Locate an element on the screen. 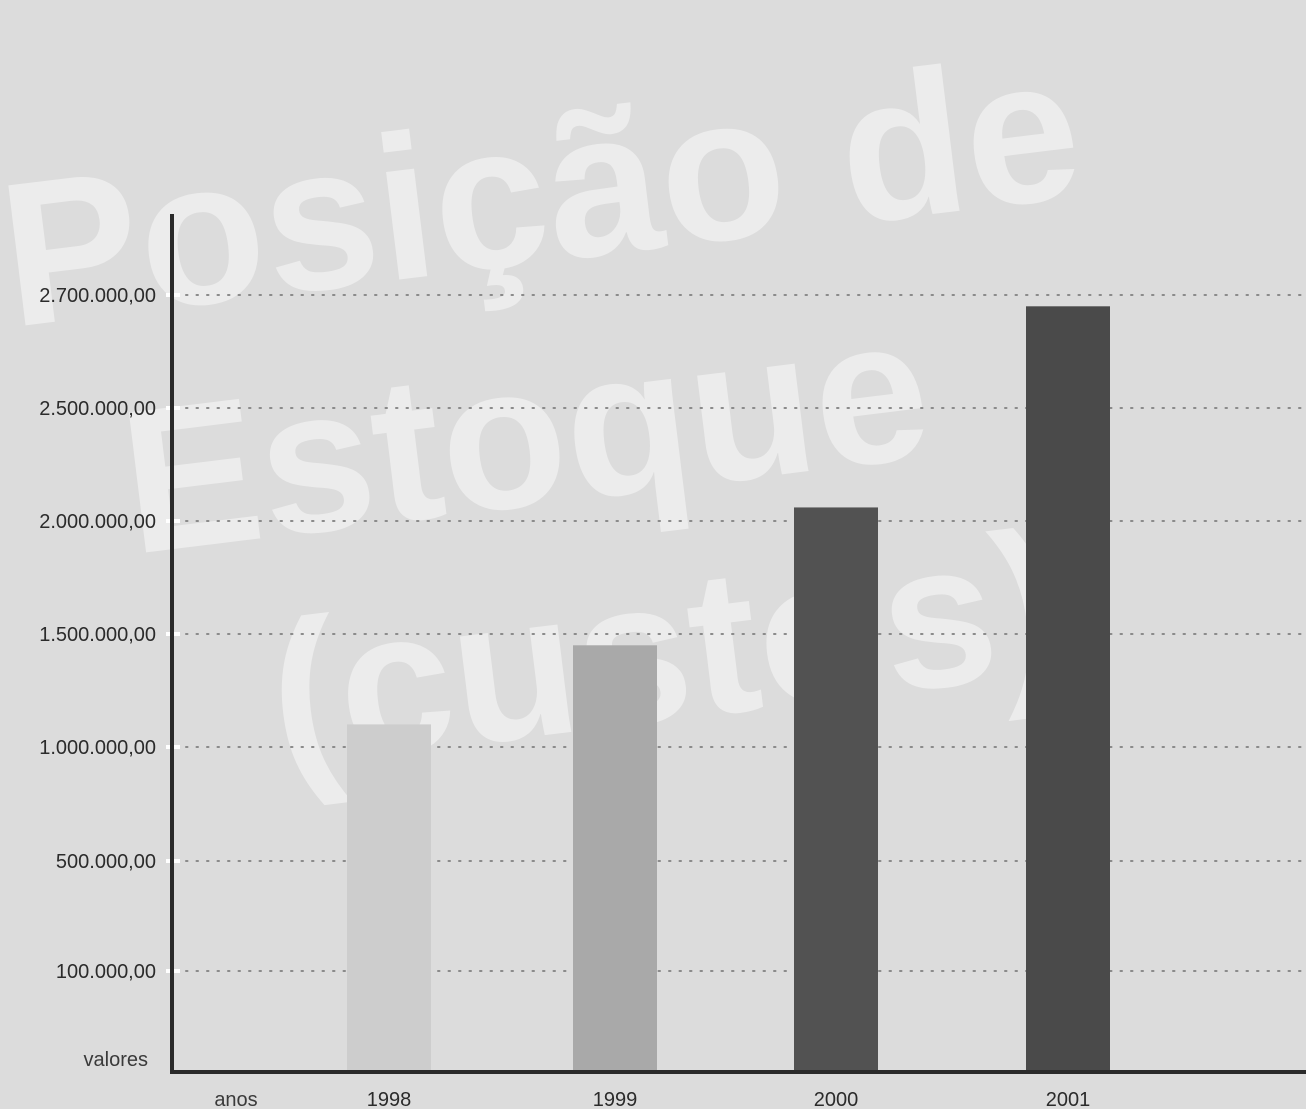 The image size is (1306, 1109). bar-1999 is located at coordinates (615, 857).